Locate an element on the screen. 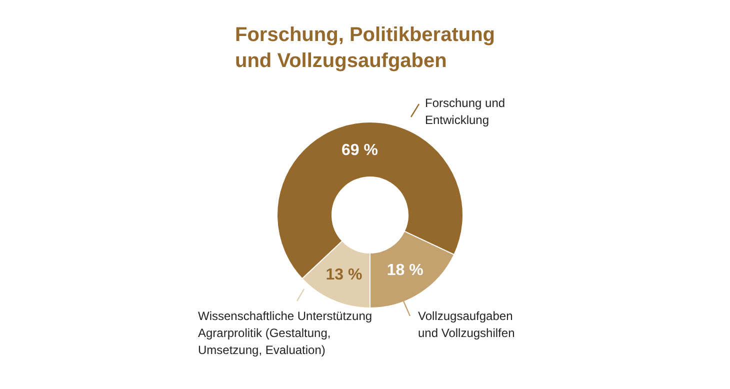  slice-label: Wissenschaftliche Unterstützung Agrarprolitik (Gestaltung, Umsetzung, Evaluation) is located at coordinates (286, 333).